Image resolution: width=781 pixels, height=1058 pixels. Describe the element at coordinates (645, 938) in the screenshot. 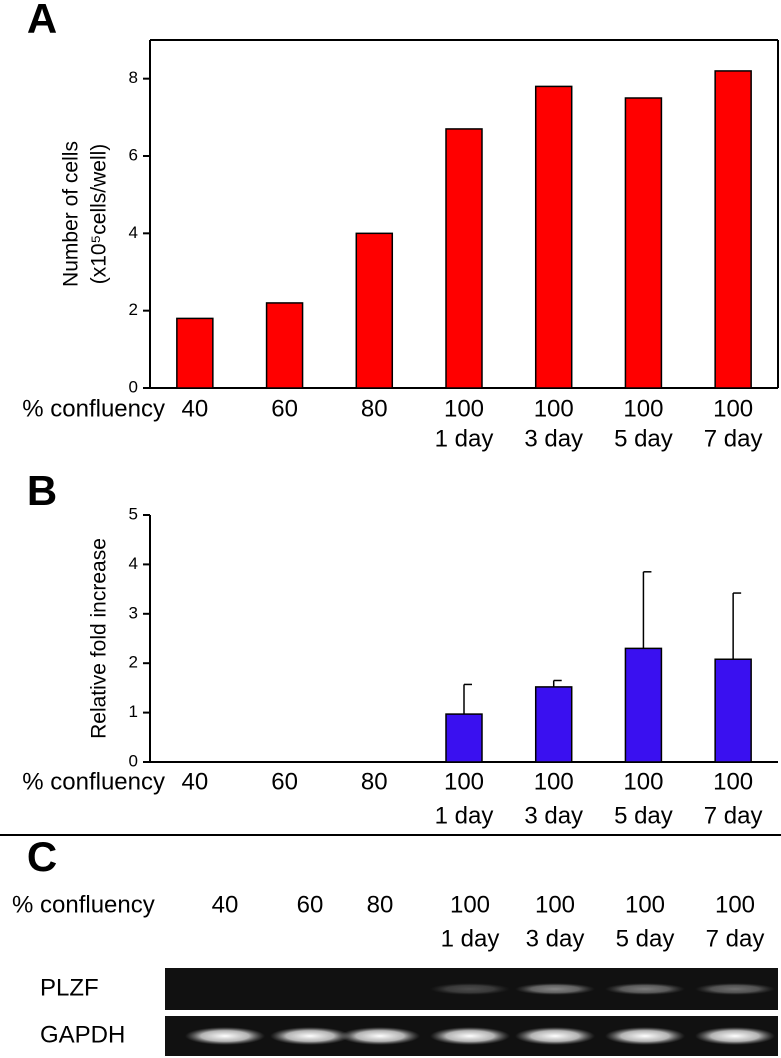

I see `lane-label: 5 day` at that location.